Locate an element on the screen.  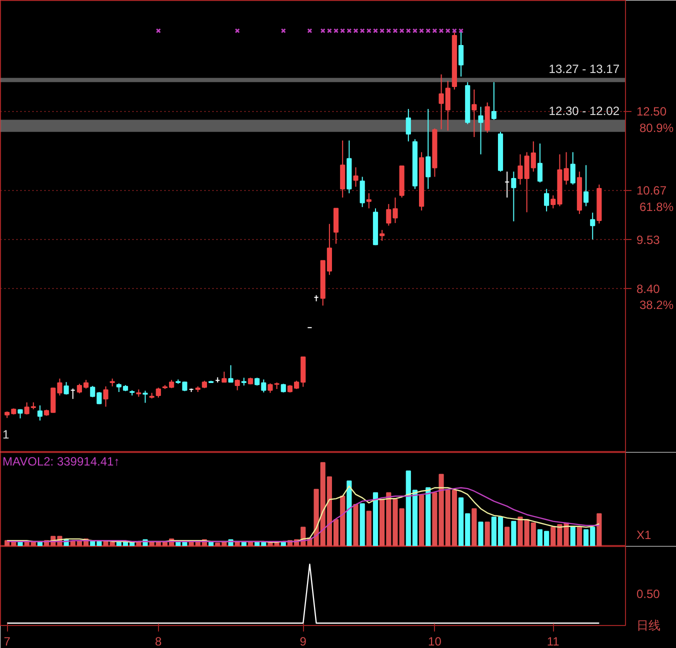
x-tick-label: 8 is located at coordinates (158, 641).